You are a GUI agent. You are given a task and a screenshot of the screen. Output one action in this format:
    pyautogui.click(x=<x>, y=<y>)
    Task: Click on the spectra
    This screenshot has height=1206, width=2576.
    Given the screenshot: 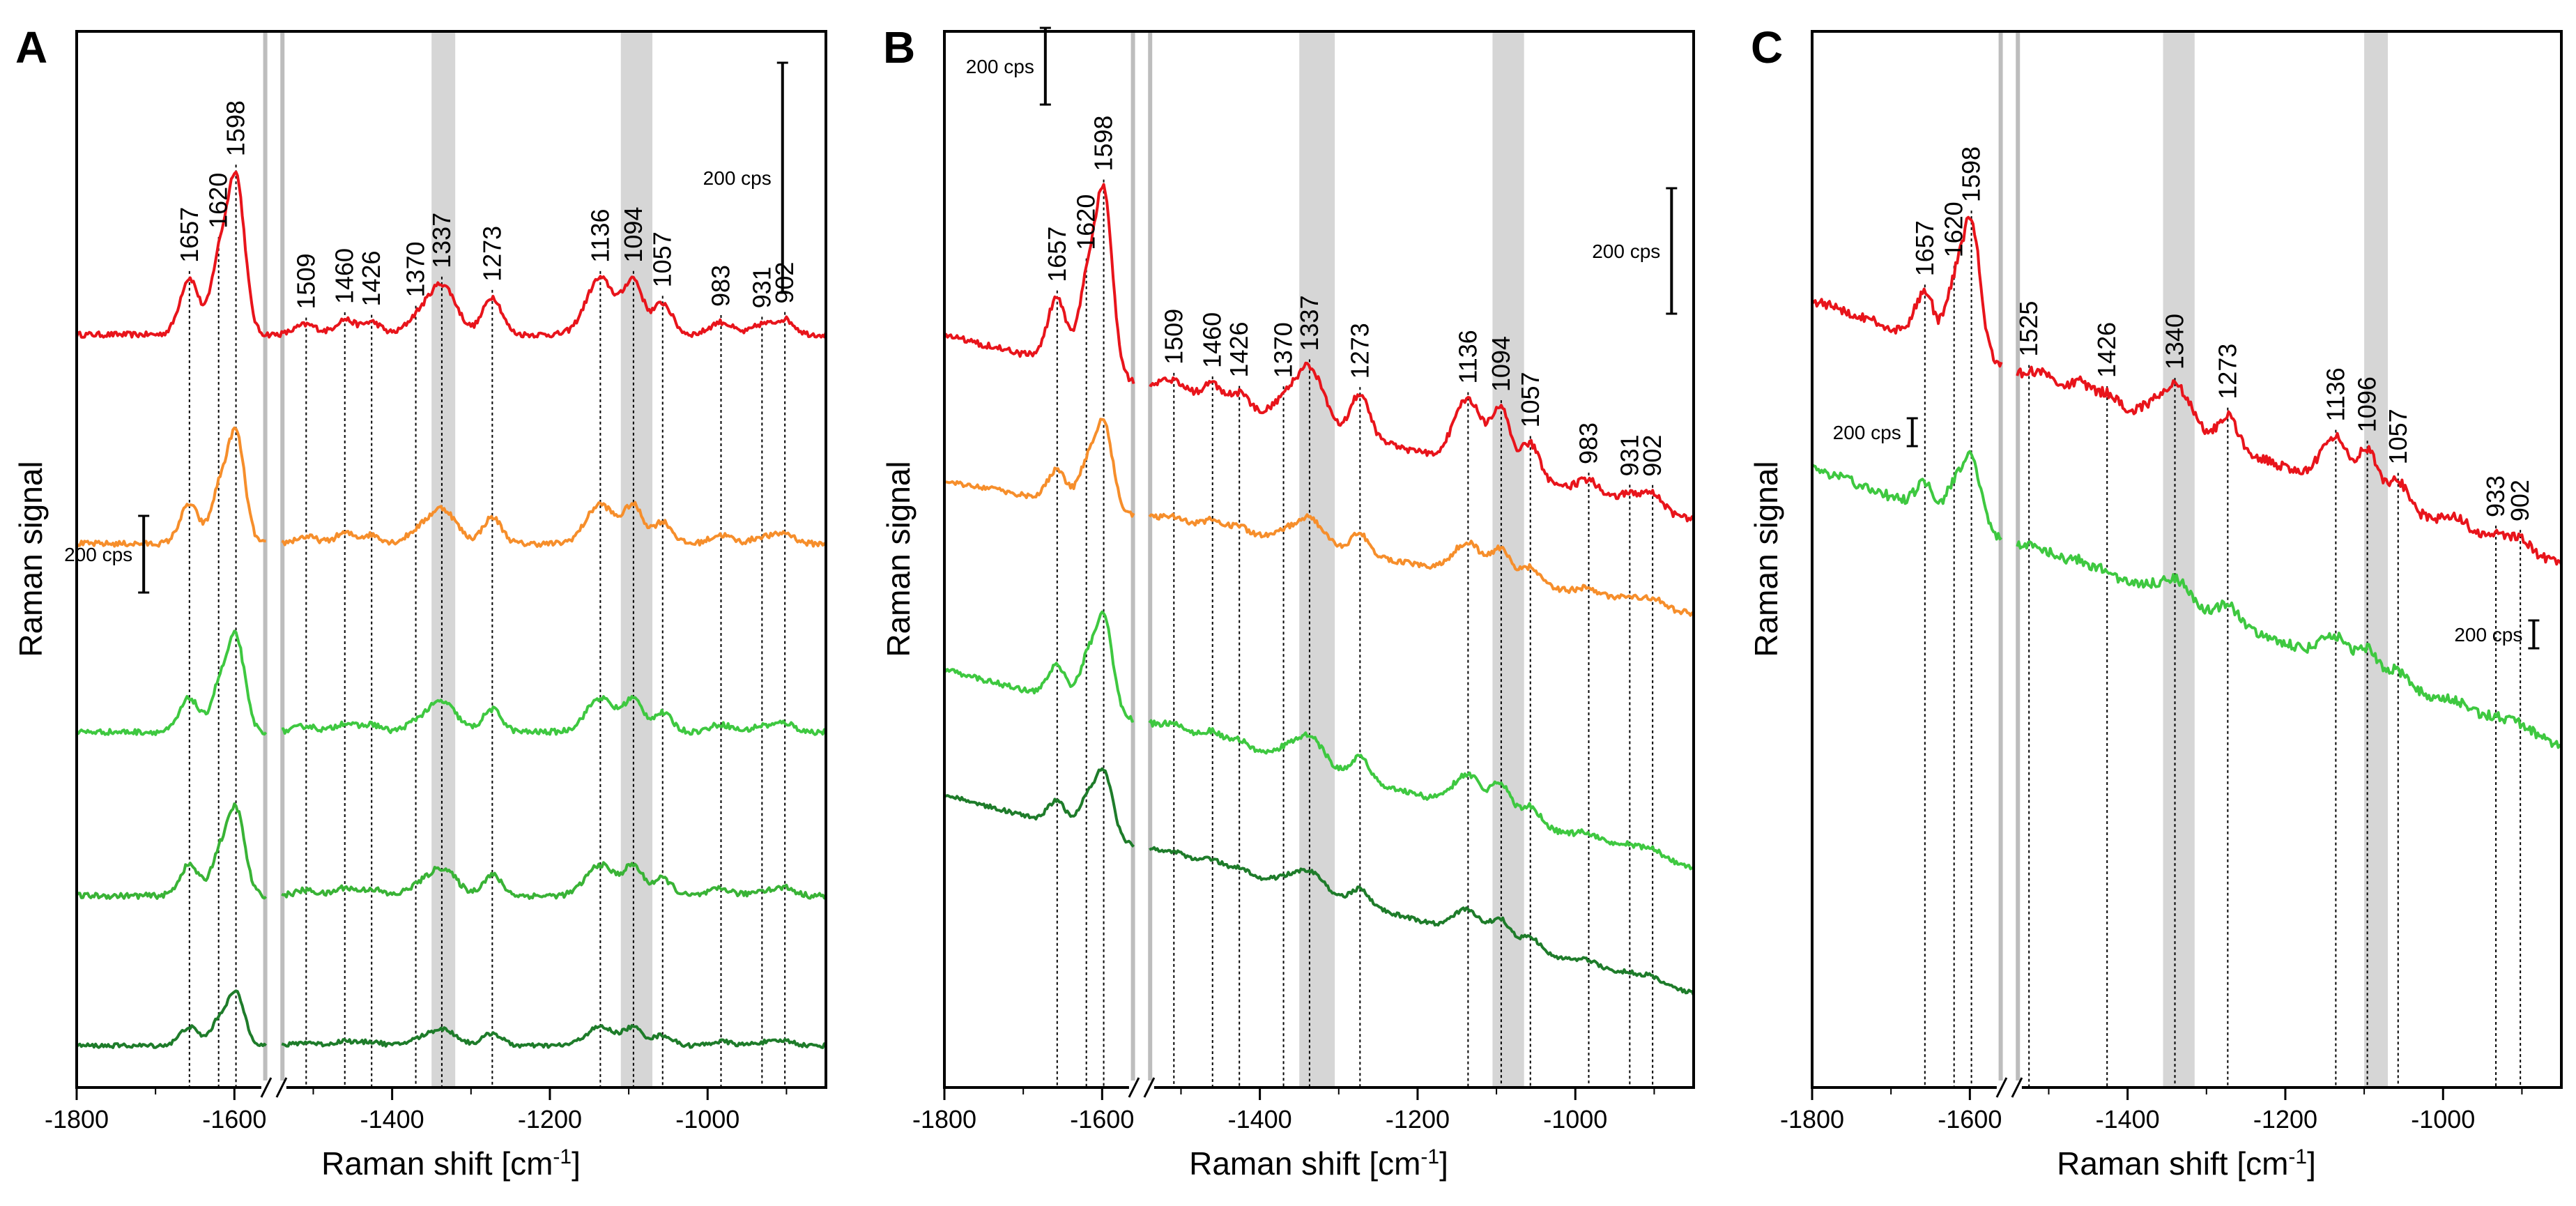 What is the action you would take?
    pyautogui.click(x=2187, y=482)
    